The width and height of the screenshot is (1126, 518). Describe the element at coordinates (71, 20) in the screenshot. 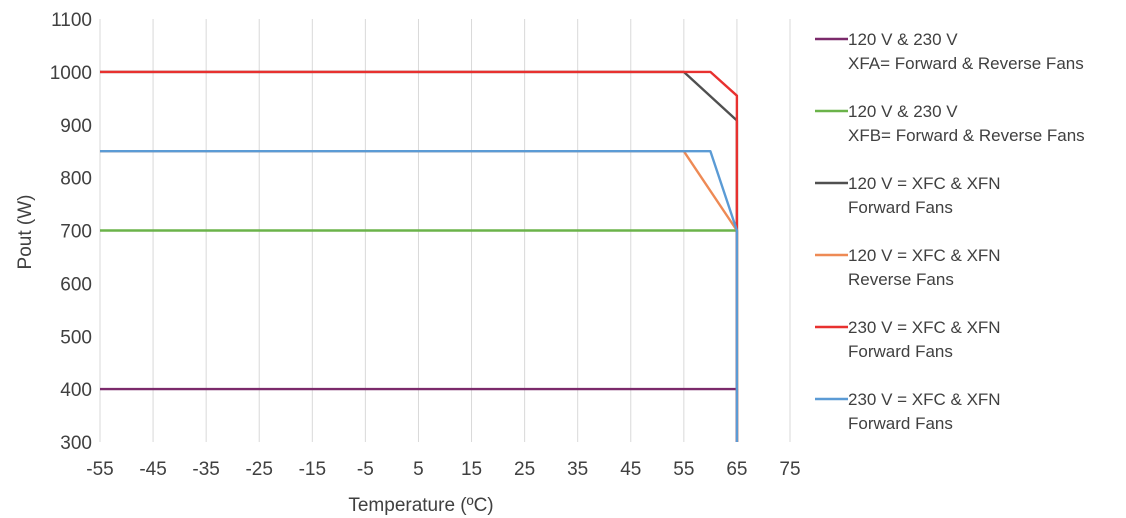

I see `y-tick-label: 1100` at that location.